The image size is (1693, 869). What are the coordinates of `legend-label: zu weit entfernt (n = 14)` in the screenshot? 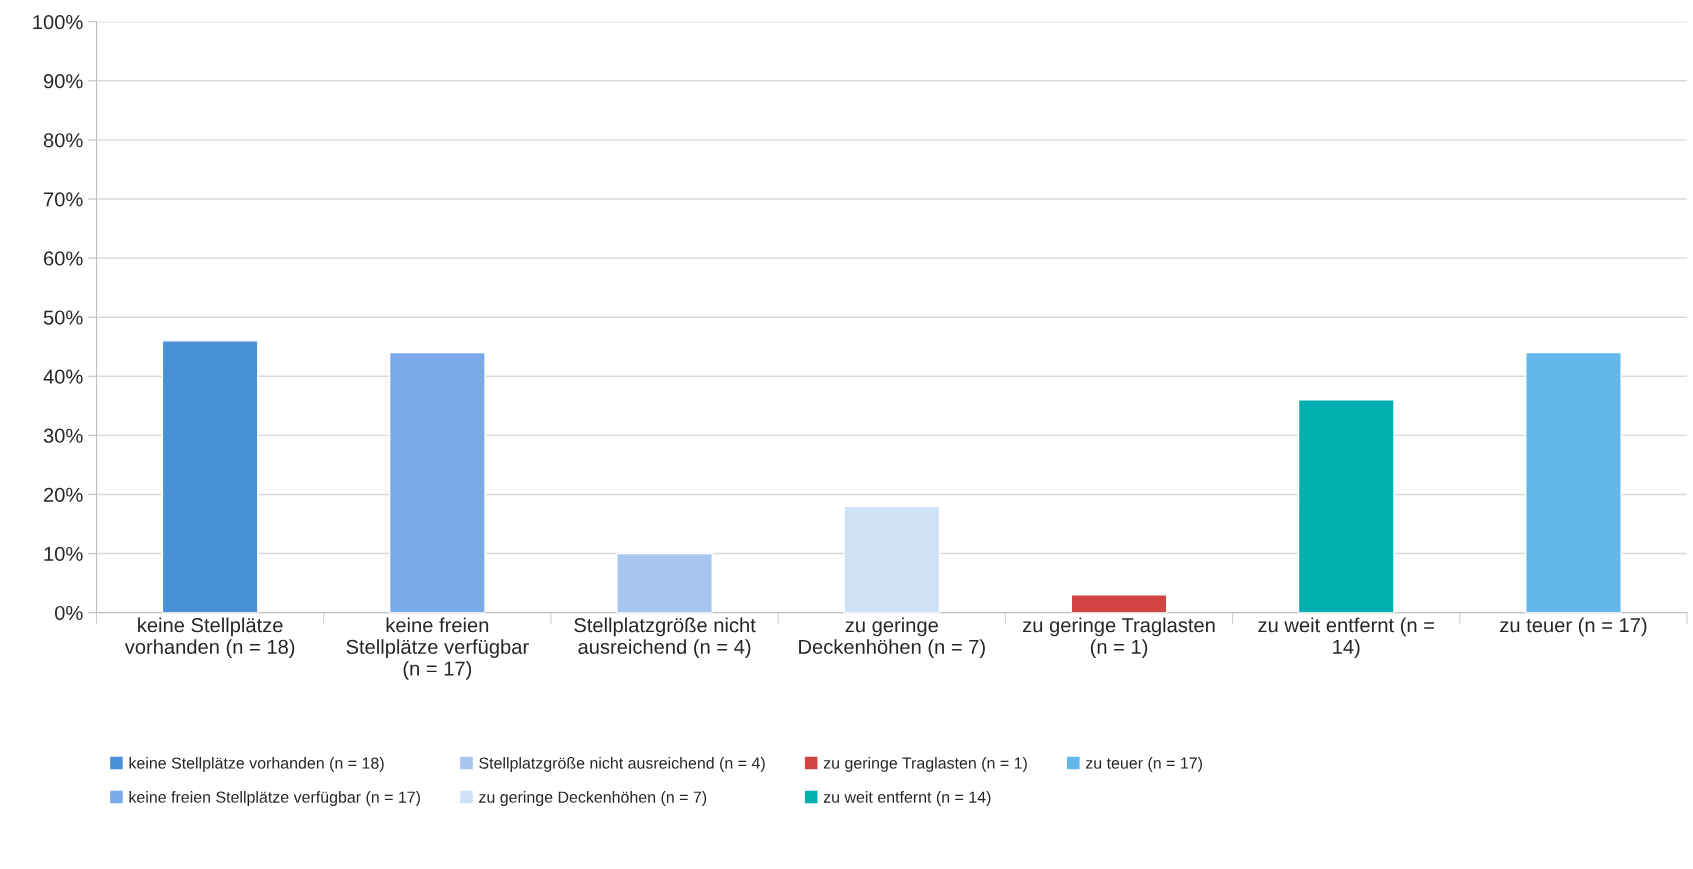 It's located at (907, 798).